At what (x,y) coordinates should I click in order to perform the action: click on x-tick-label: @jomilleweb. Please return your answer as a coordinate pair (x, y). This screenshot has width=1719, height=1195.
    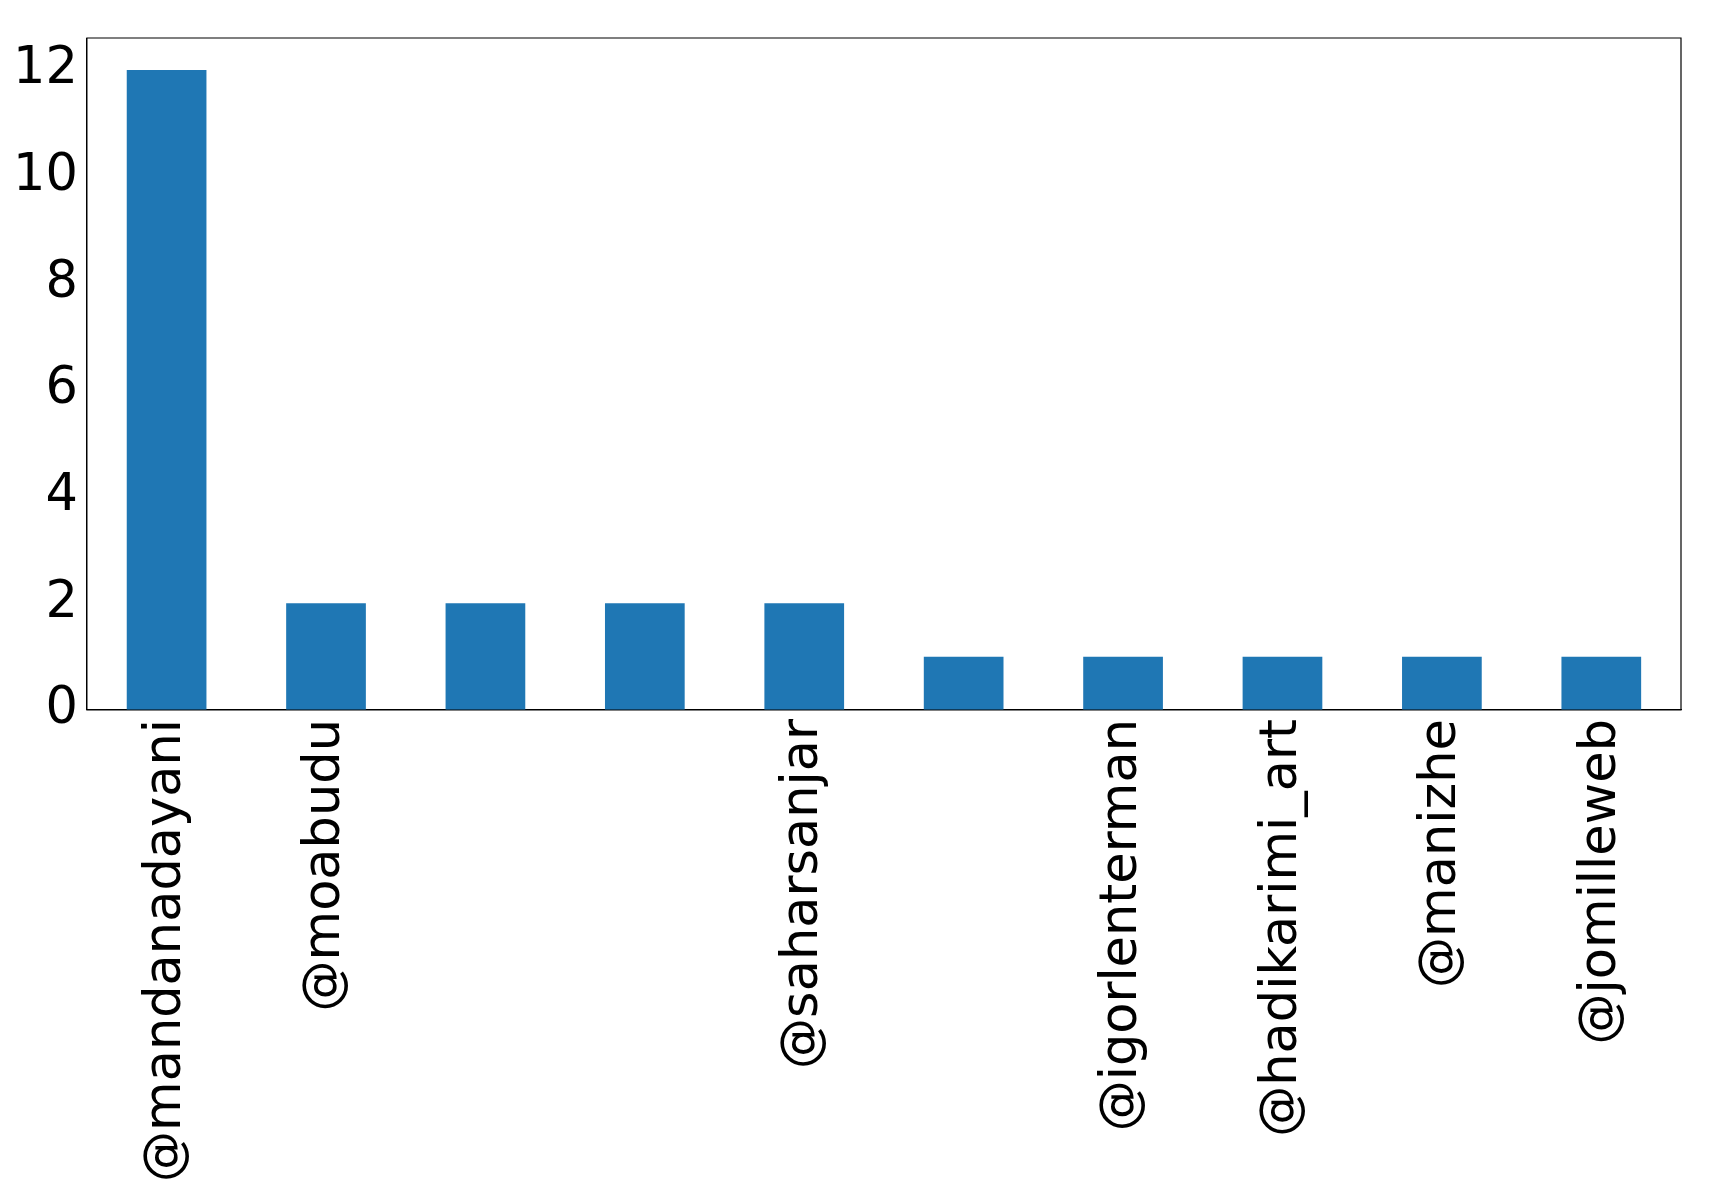
    Looking at the image, I should click on (1597, 881).